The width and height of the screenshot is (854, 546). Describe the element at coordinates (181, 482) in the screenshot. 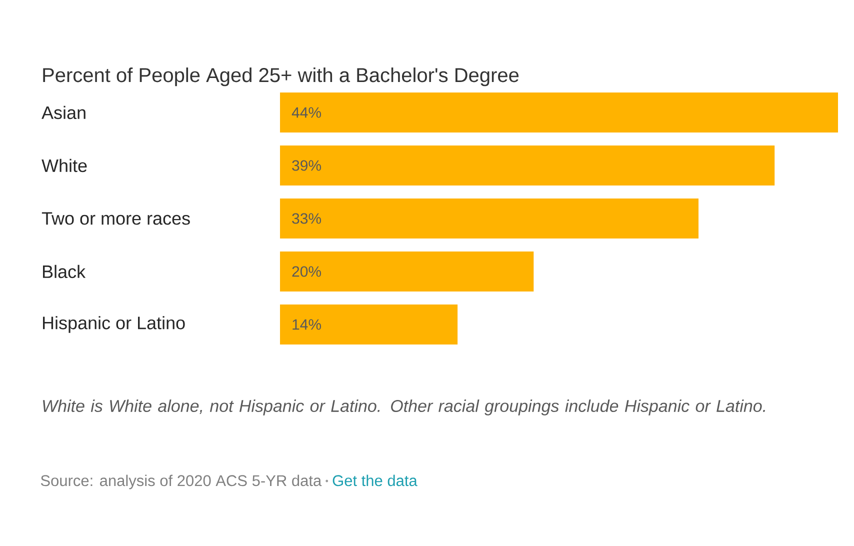

I see `source-note: Source: analysis of 2020 ACS 5-YR data` at that location.